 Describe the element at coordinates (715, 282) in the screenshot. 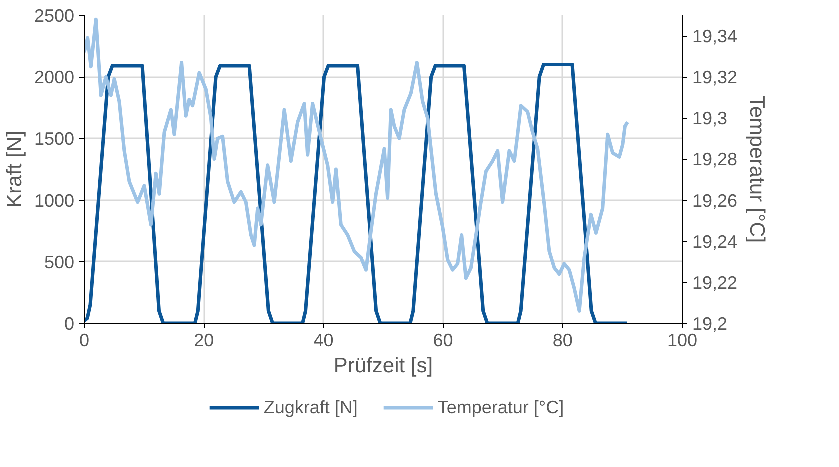

I see `y2-tick-label: 19,22` at that location.